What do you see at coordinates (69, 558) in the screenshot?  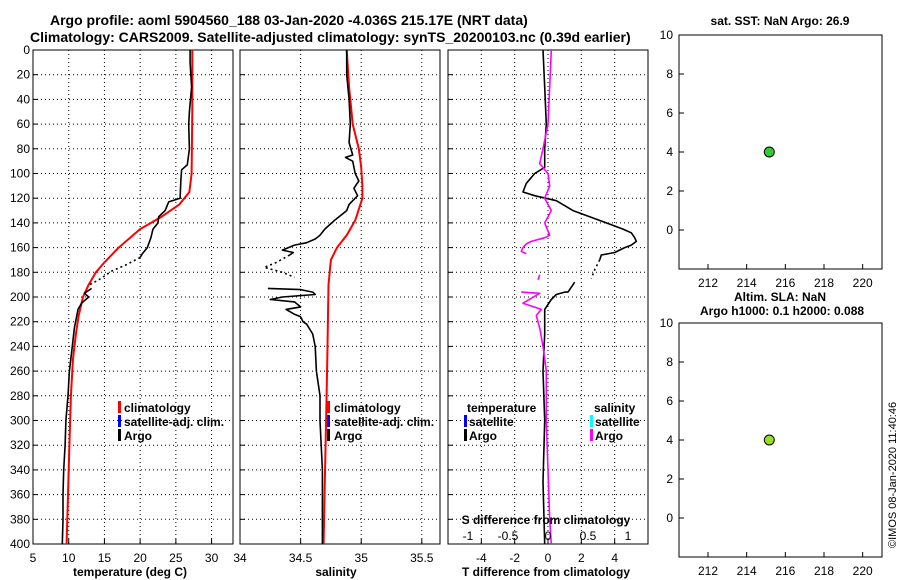 I see `x-tick-label: 10` at bounding box center [69, 558].